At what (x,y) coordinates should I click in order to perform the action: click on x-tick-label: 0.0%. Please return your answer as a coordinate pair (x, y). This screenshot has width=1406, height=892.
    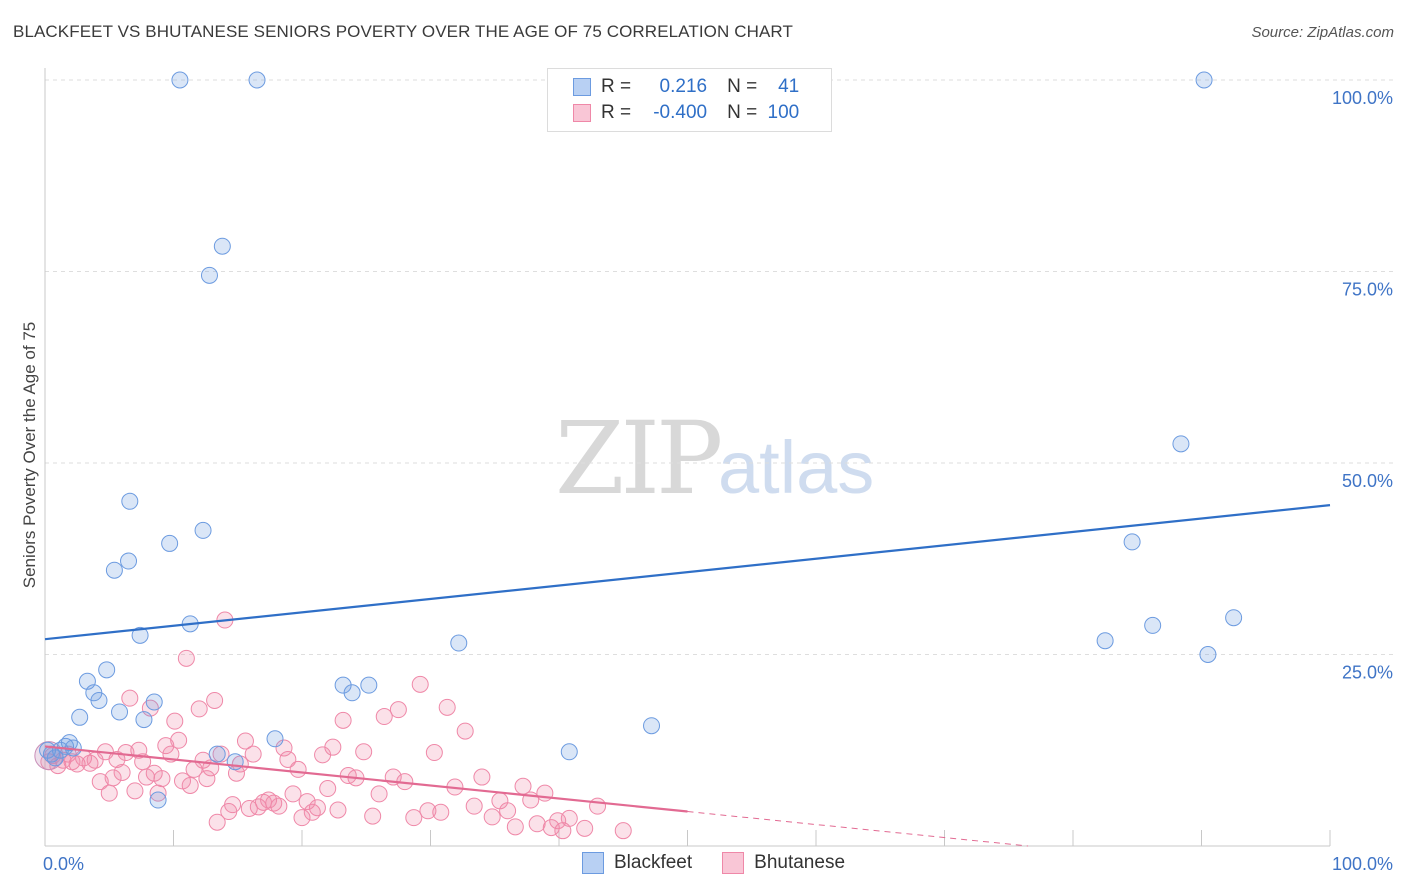
    Looking at the image, I should click on (63, 864).